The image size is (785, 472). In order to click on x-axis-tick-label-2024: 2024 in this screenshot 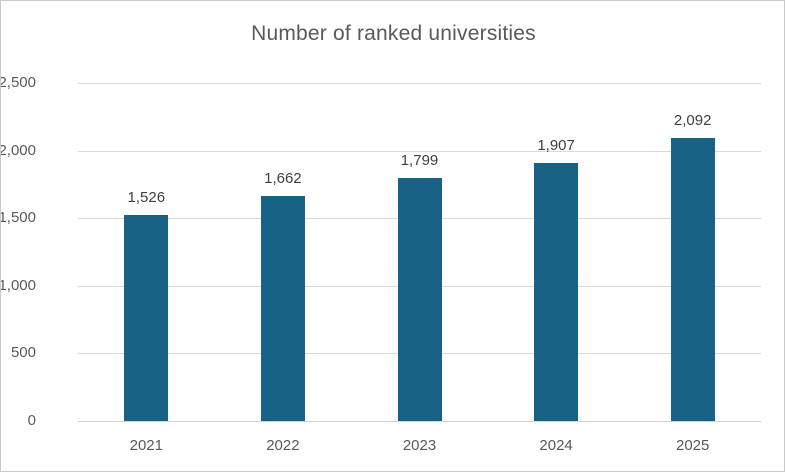, I will do `click(556, 445)`.